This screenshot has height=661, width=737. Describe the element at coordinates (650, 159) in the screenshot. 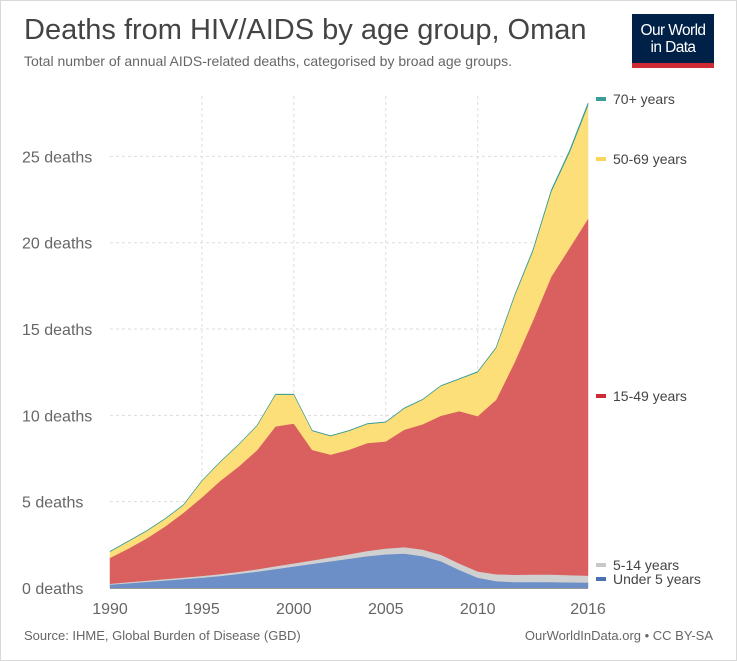

I see `legend-label: 50-69 years` at that location.